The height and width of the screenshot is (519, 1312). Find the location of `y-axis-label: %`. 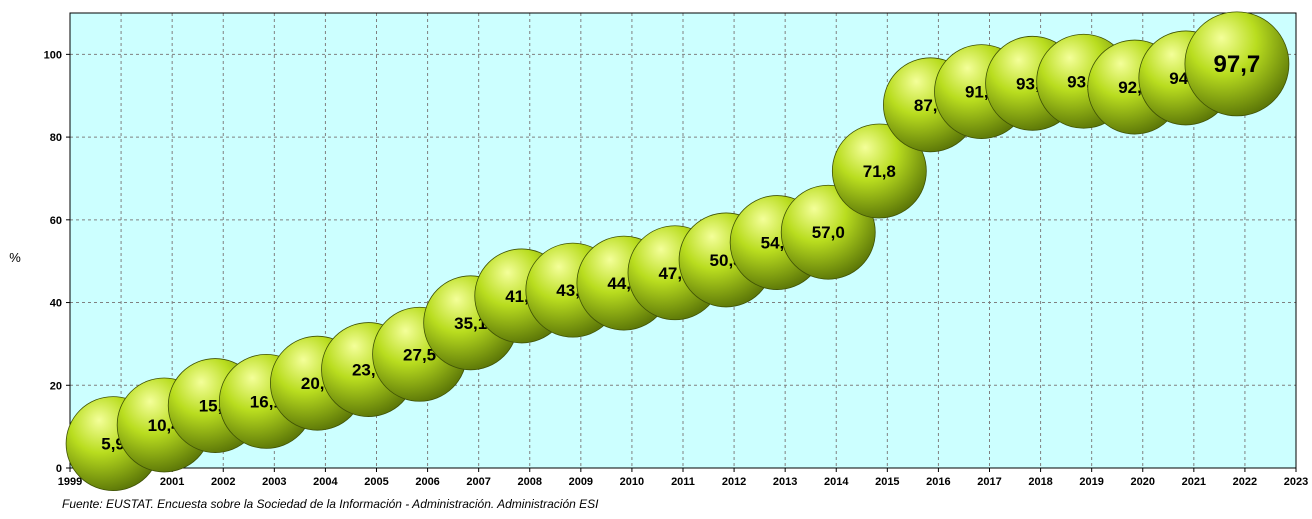

y-axis-label: % is located at coordinates (15, 257).